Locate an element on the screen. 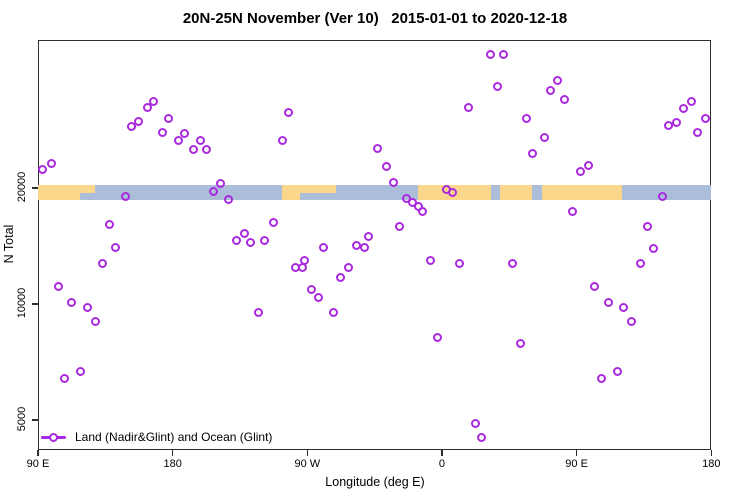  y-tick-label: 20000 is located at coordinates (22, 187).